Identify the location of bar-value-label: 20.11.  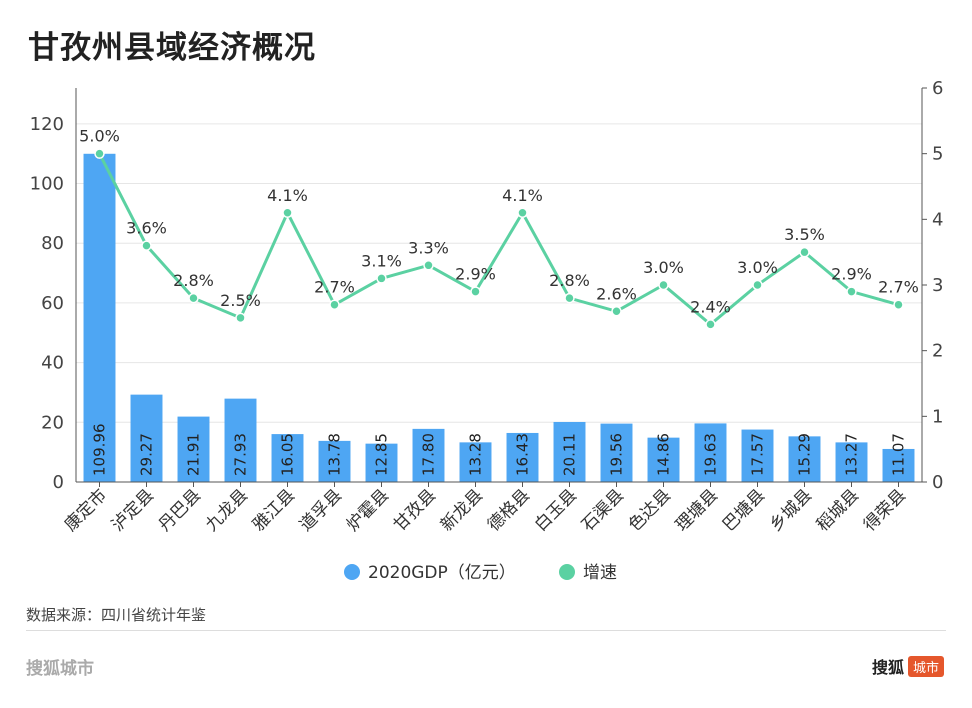
(570, 454).